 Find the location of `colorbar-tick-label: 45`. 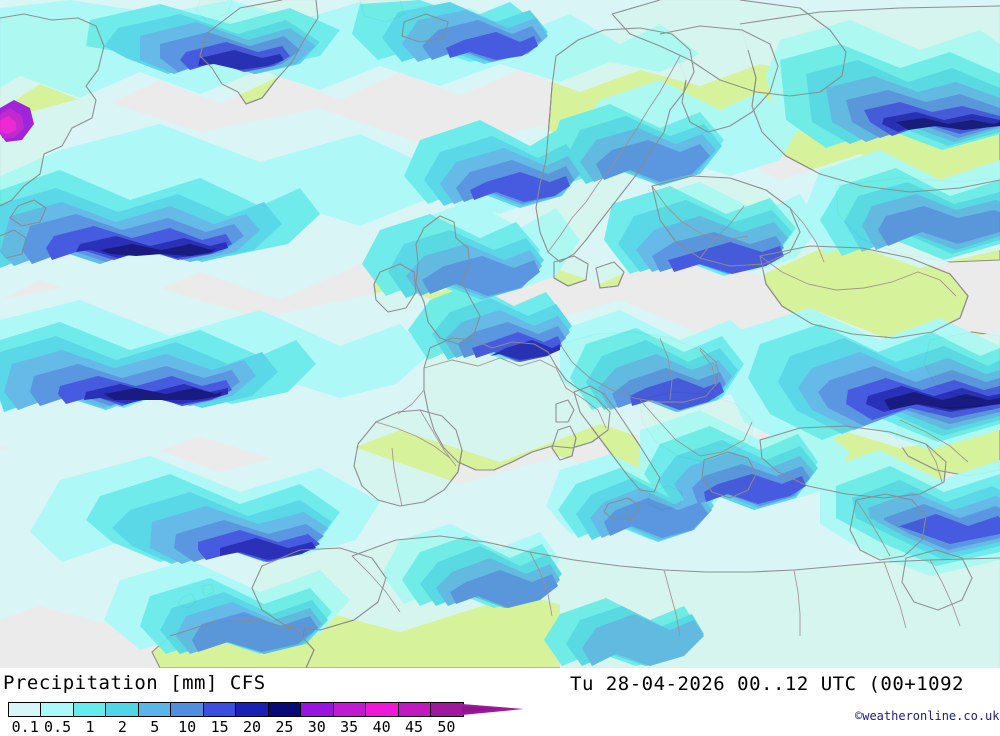

colorbar-tick-label: 45 is located at coordinates (414, 727).